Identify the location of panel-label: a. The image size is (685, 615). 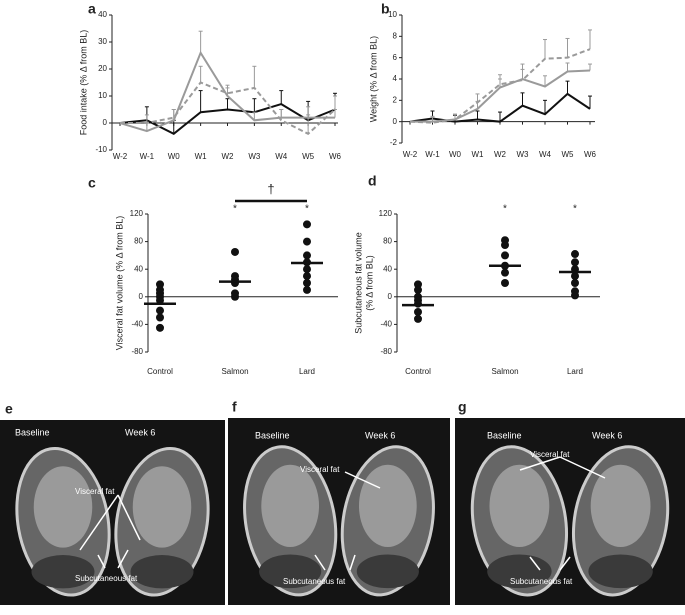
(92, 9).